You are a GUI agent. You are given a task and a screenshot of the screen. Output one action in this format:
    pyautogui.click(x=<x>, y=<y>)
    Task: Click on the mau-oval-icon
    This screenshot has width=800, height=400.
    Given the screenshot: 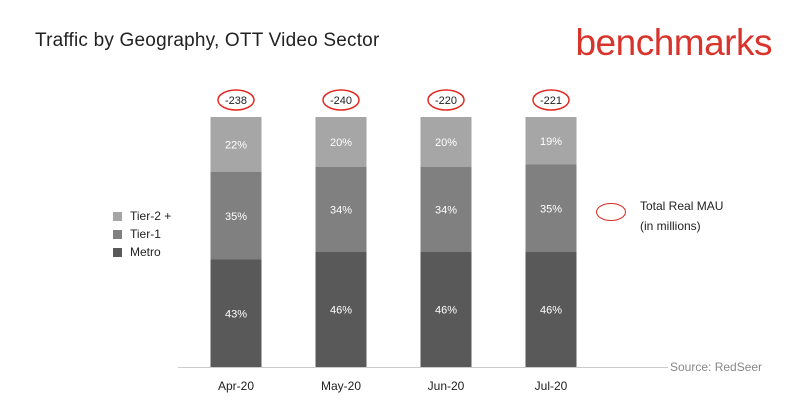 What is the action you would take?
    pyautogui.click(x=611, y=212)
    